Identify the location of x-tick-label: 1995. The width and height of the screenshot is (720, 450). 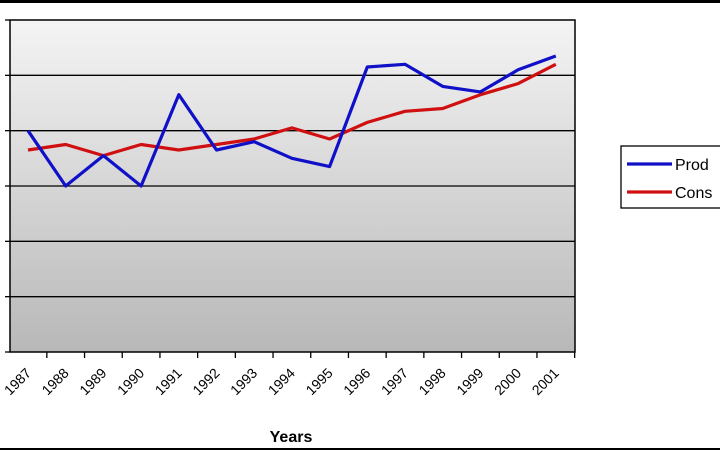
(318, 381).